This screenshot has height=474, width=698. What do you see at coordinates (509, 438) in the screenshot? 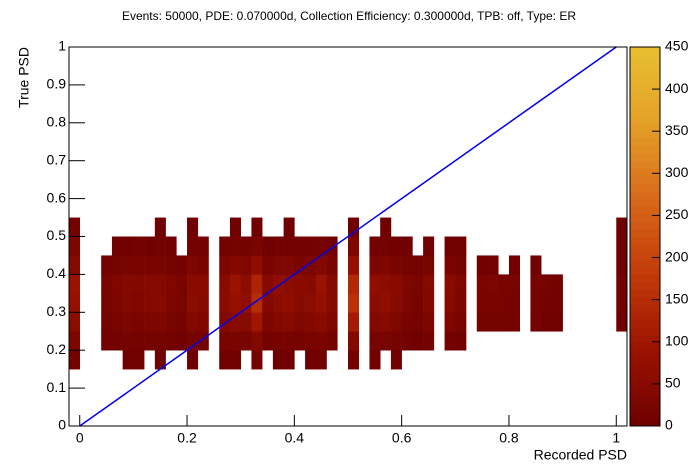
I see `x-tick-label: 0.8` at bounding box center [509, 438].